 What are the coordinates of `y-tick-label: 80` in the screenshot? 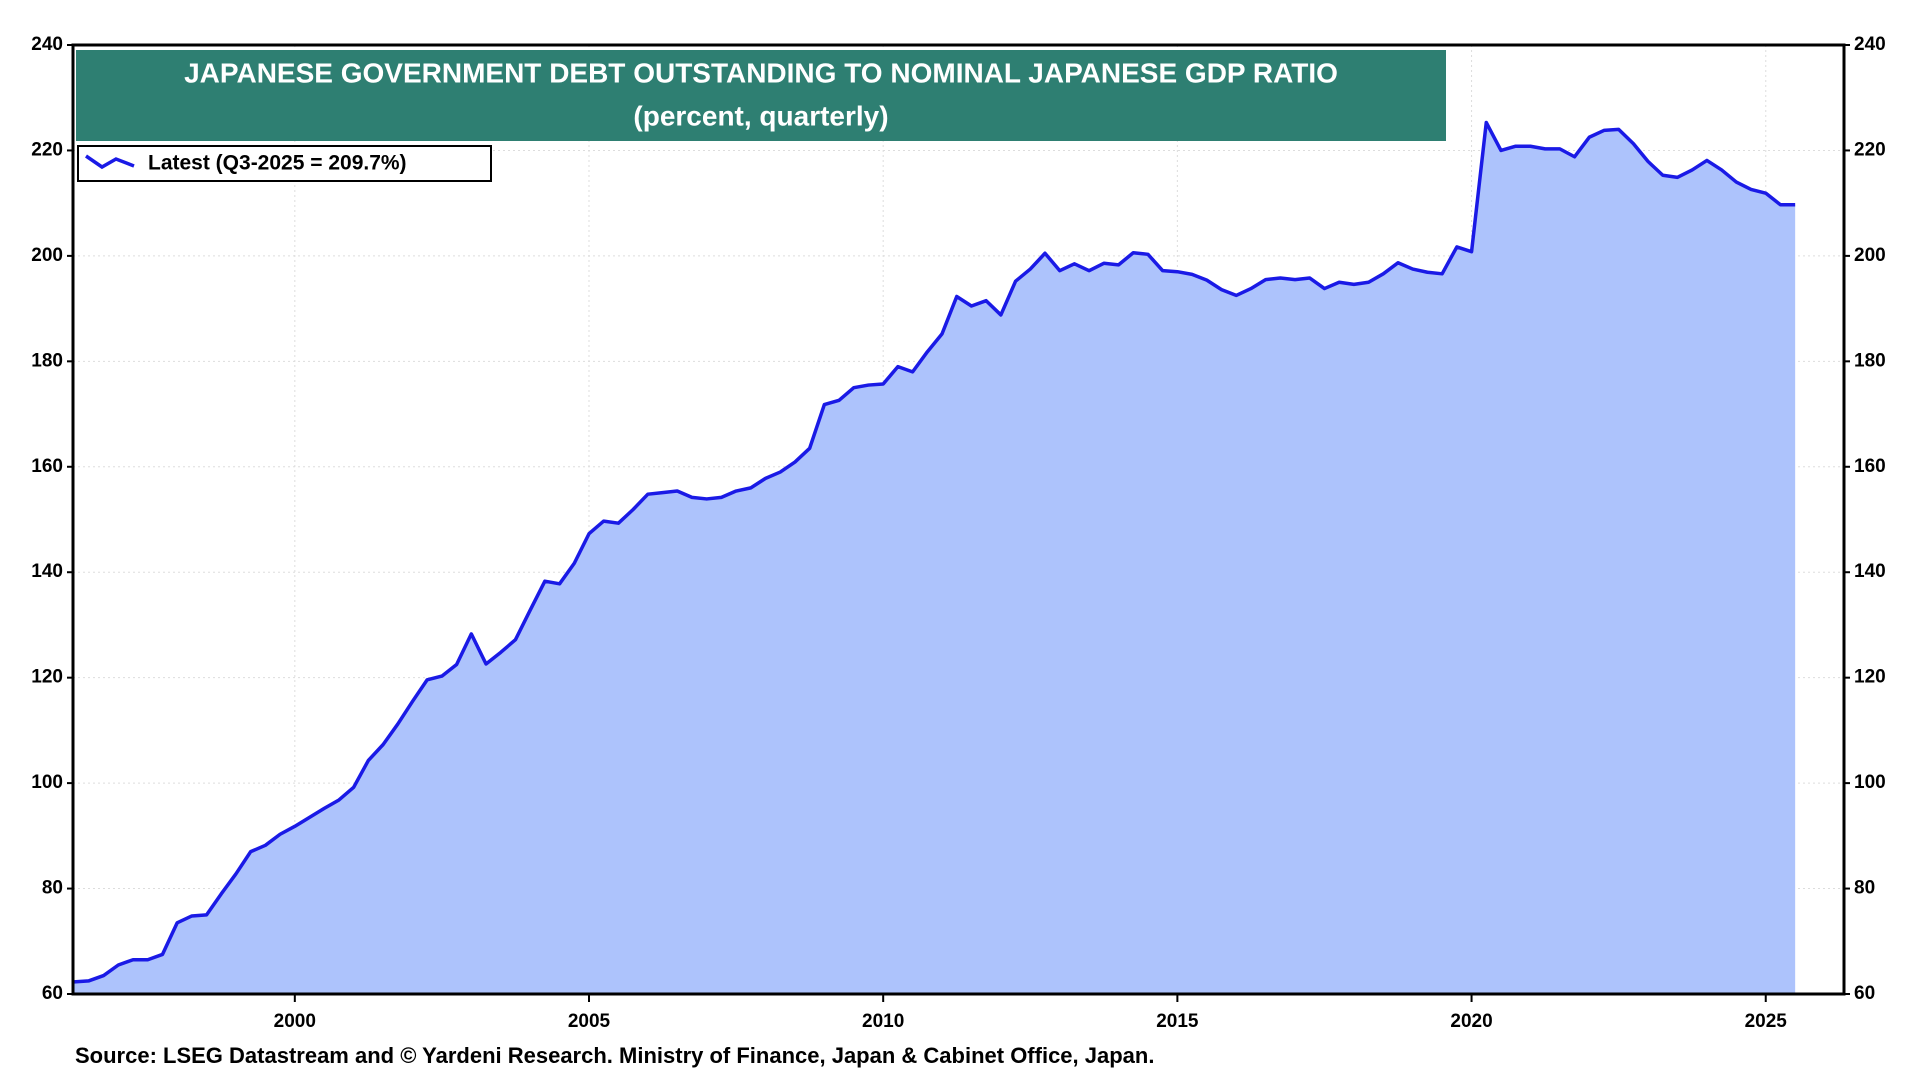 It's located at (52, 888).